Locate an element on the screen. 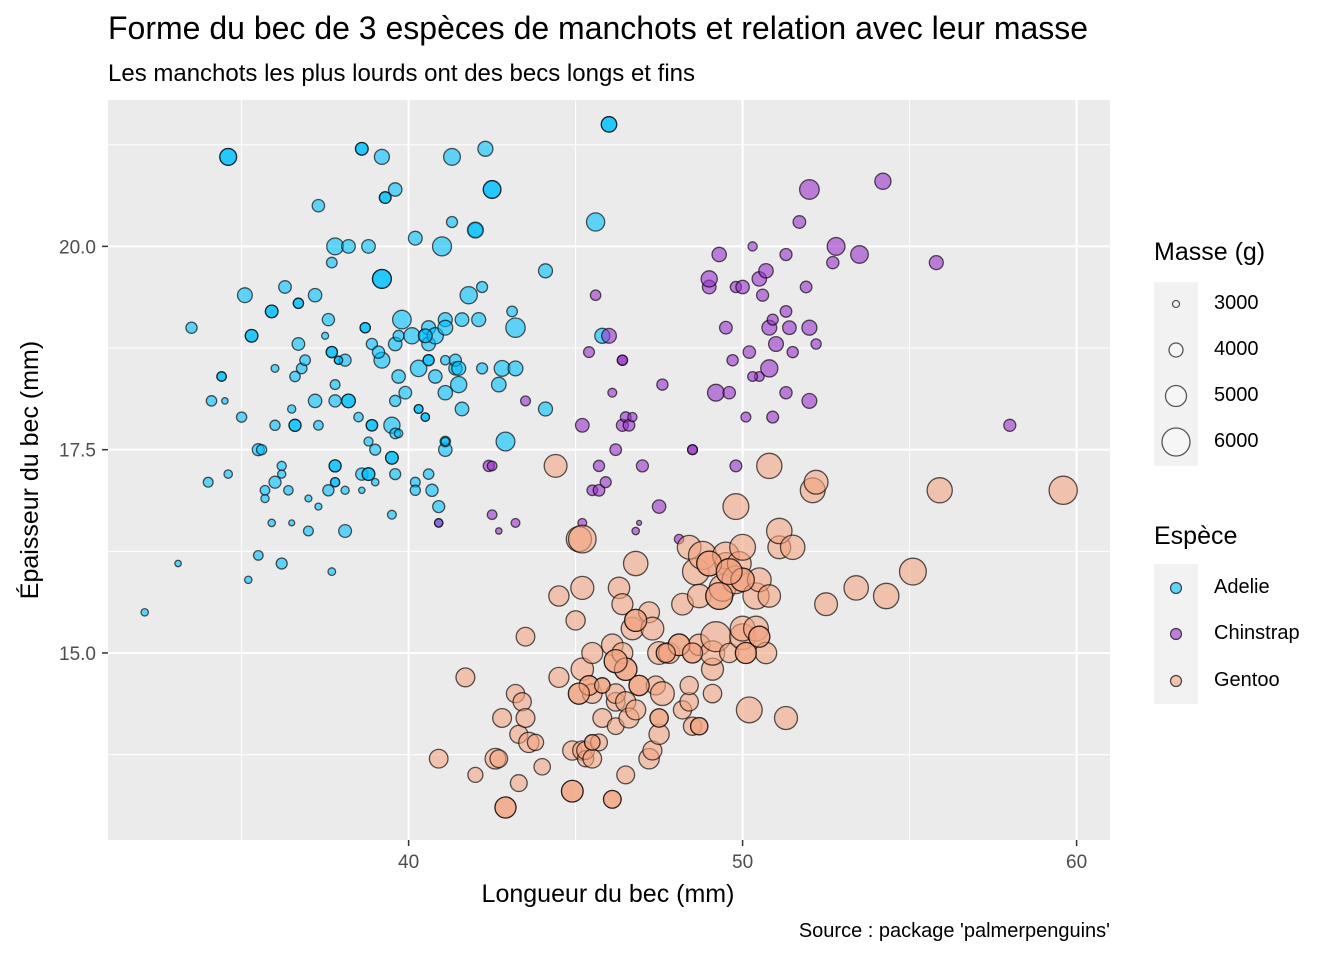 This screenshot has height=960, width=1344. size-legend-label-6000: 6000 is located at coordinates (1236, 441).